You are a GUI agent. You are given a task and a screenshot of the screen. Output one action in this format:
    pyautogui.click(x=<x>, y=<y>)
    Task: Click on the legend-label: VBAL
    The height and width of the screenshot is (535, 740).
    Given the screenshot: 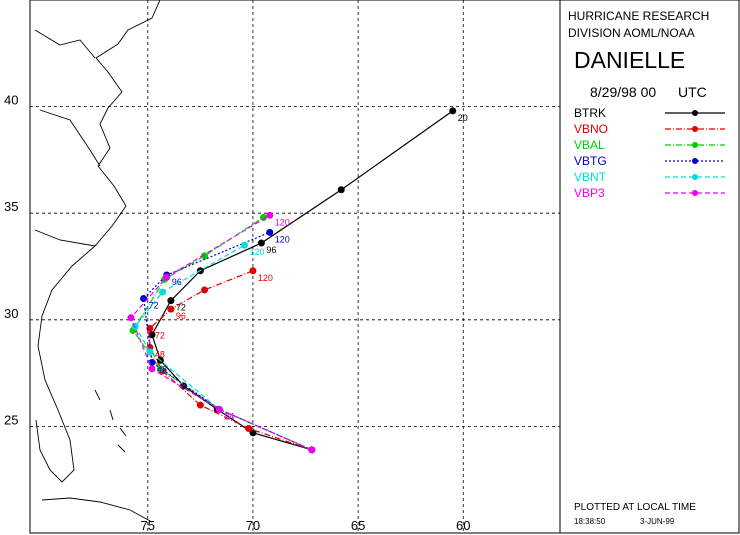 What is the action you would take?
    pyautogui.click(x=589, y=145)
    